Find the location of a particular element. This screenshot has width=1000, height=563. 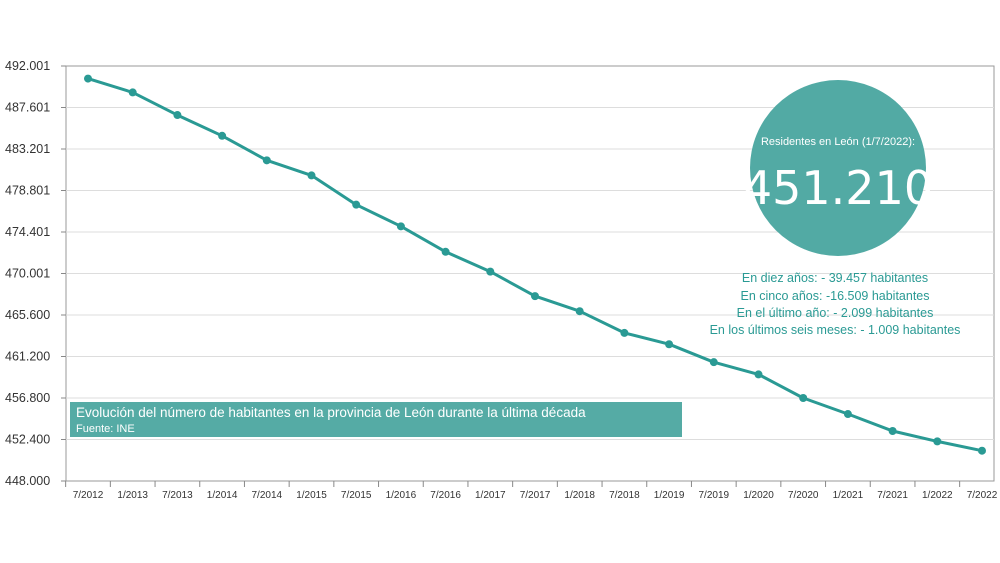

x-tick-label: 1/2020 is located at coordinates (758, 495).